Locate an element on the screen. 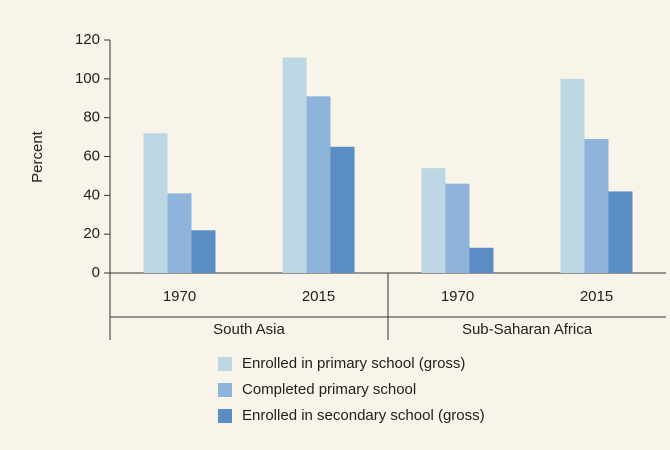 The width and height of the screenshot is (670, 450). y-tick-label: 40 is located at coordinates (91, 194).